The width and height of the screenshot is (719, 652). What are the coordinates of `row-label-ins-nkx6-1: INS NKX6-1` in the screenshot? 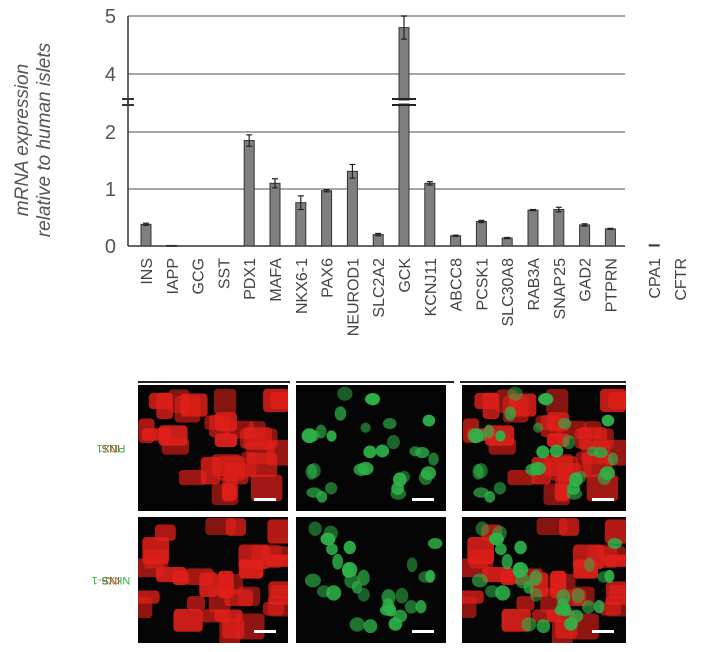 It's located at (111, 580).